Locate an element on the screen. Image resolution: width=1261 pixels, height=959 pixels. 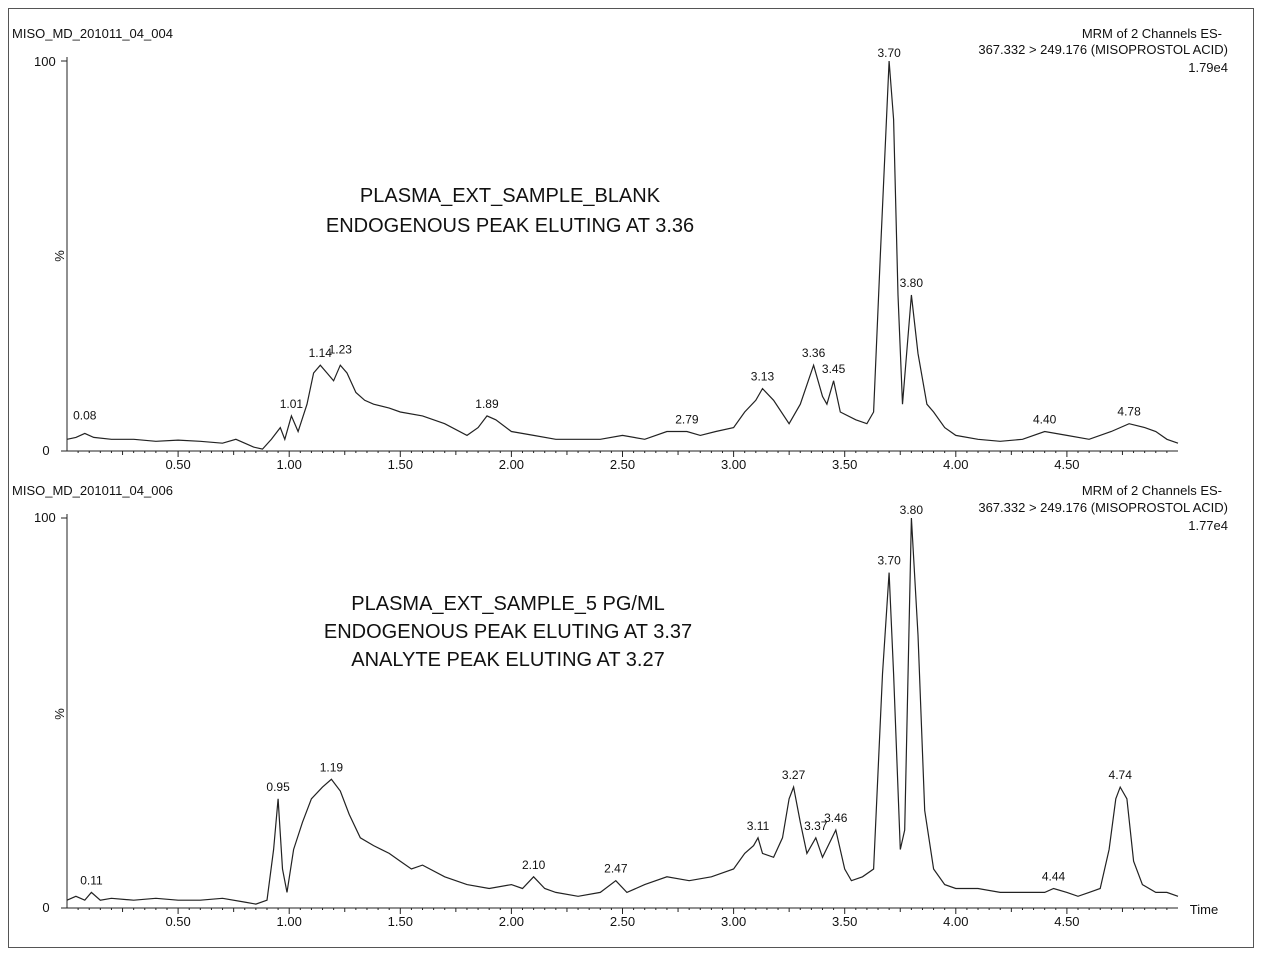
annotation-line-3: ANALYTE PEAK ELUTING AT 3.27 is located at coordinates (507, 660).